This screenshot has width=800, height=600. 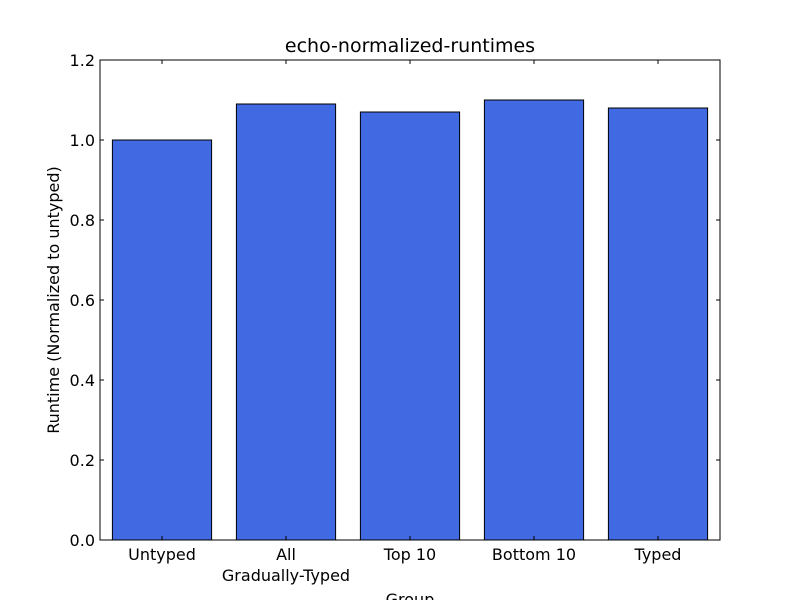 I want to click on y-tick-label: 0.2, so click(x=82, y=460).